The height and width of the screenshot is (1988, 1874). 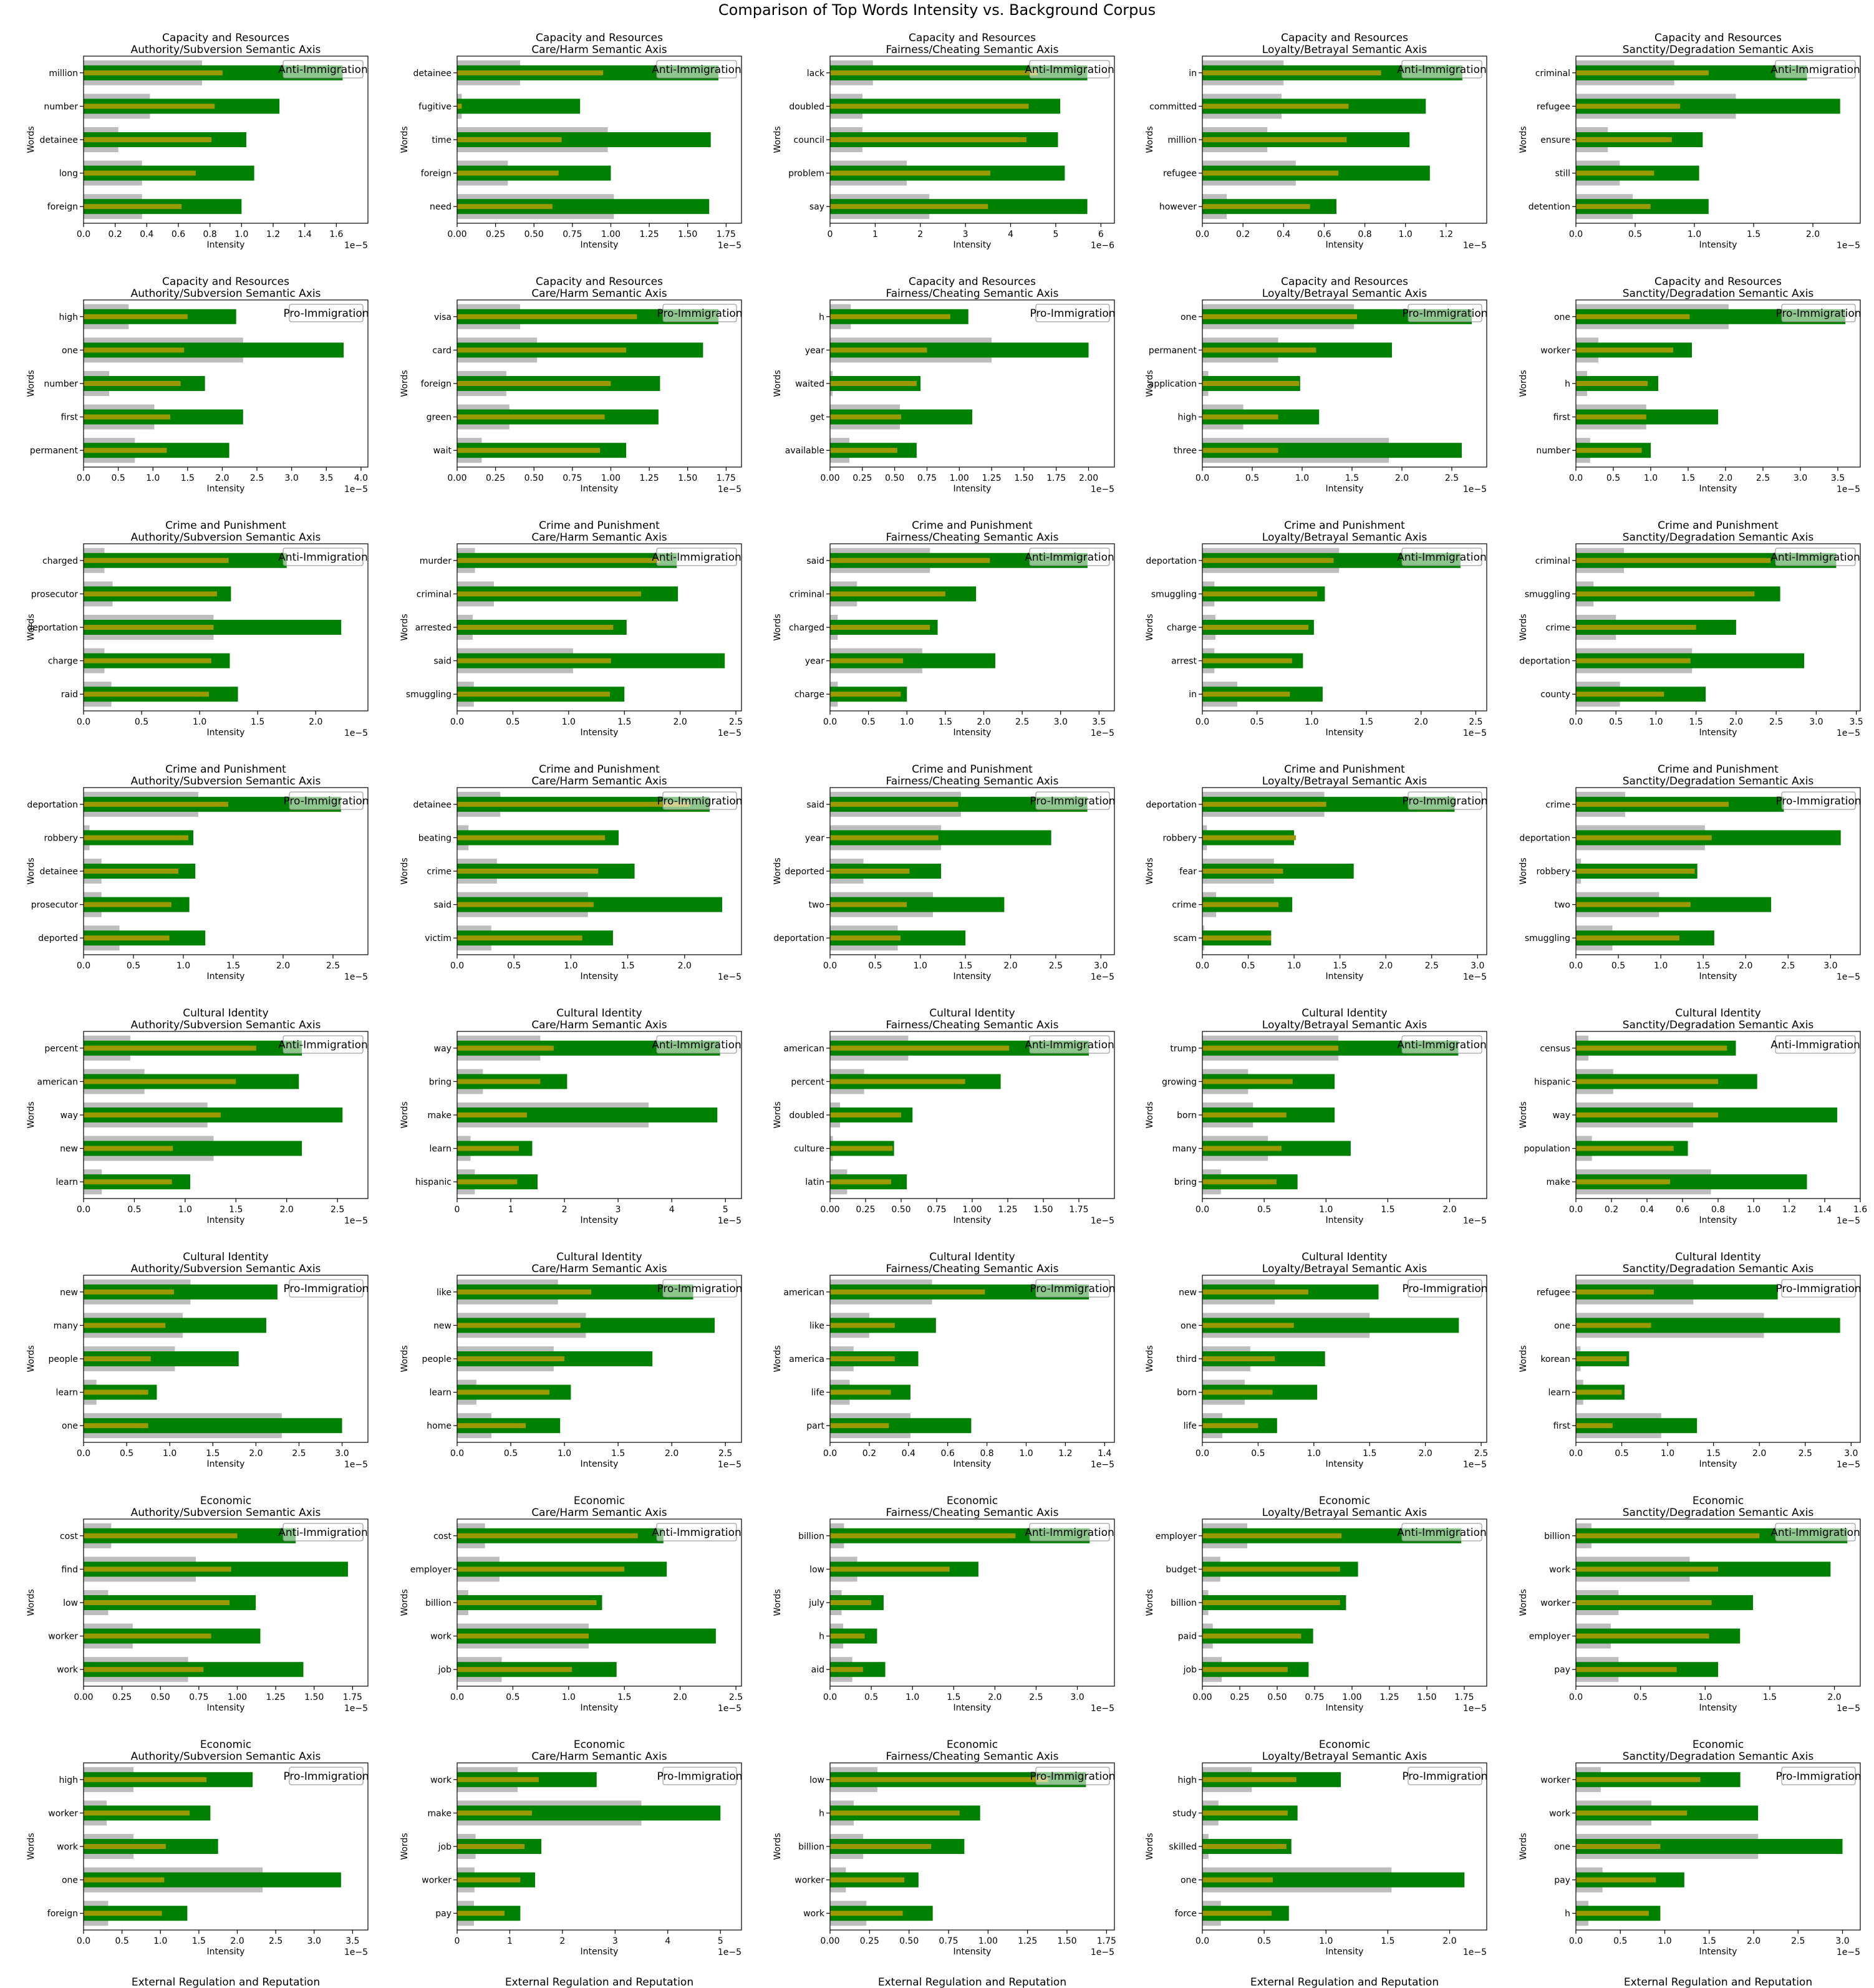 I want to click on x-tick-label: 0.0, so click(x=1202, y=966).